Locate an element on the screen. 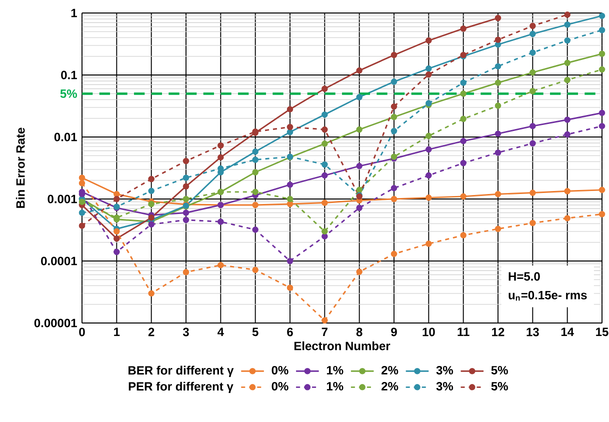 The height and width of the screenshot is (422, 609). x-tick-label: 11 is located at coordinates (464, 332).